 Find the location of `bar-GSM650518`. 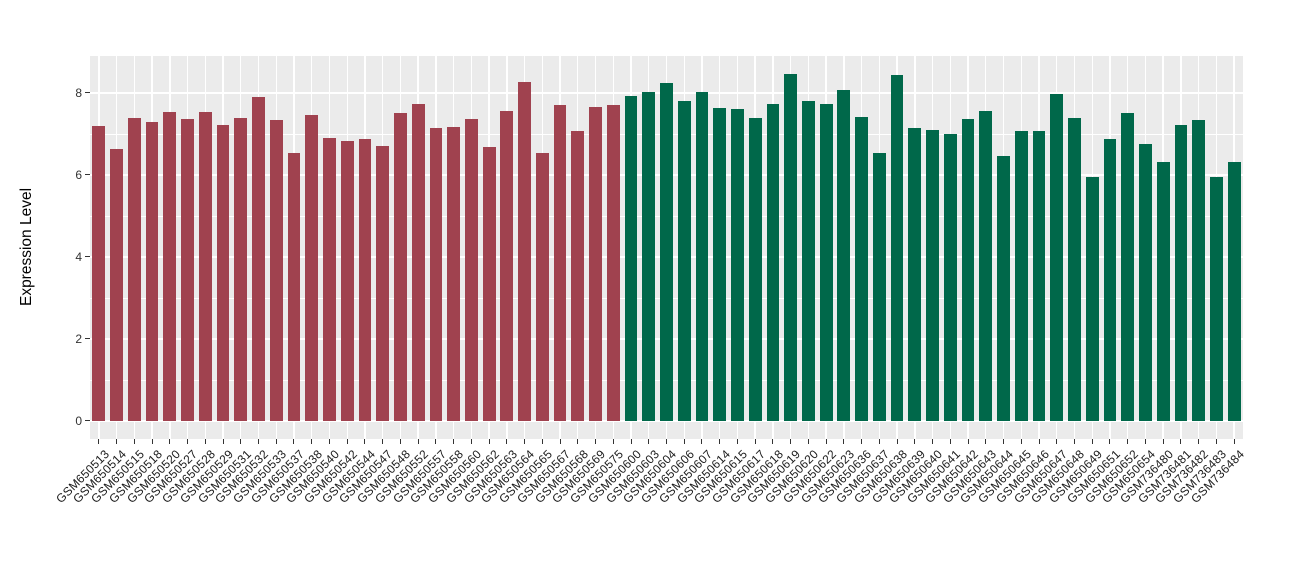

bar-GSM650518 is located at coordinates (152, 271).